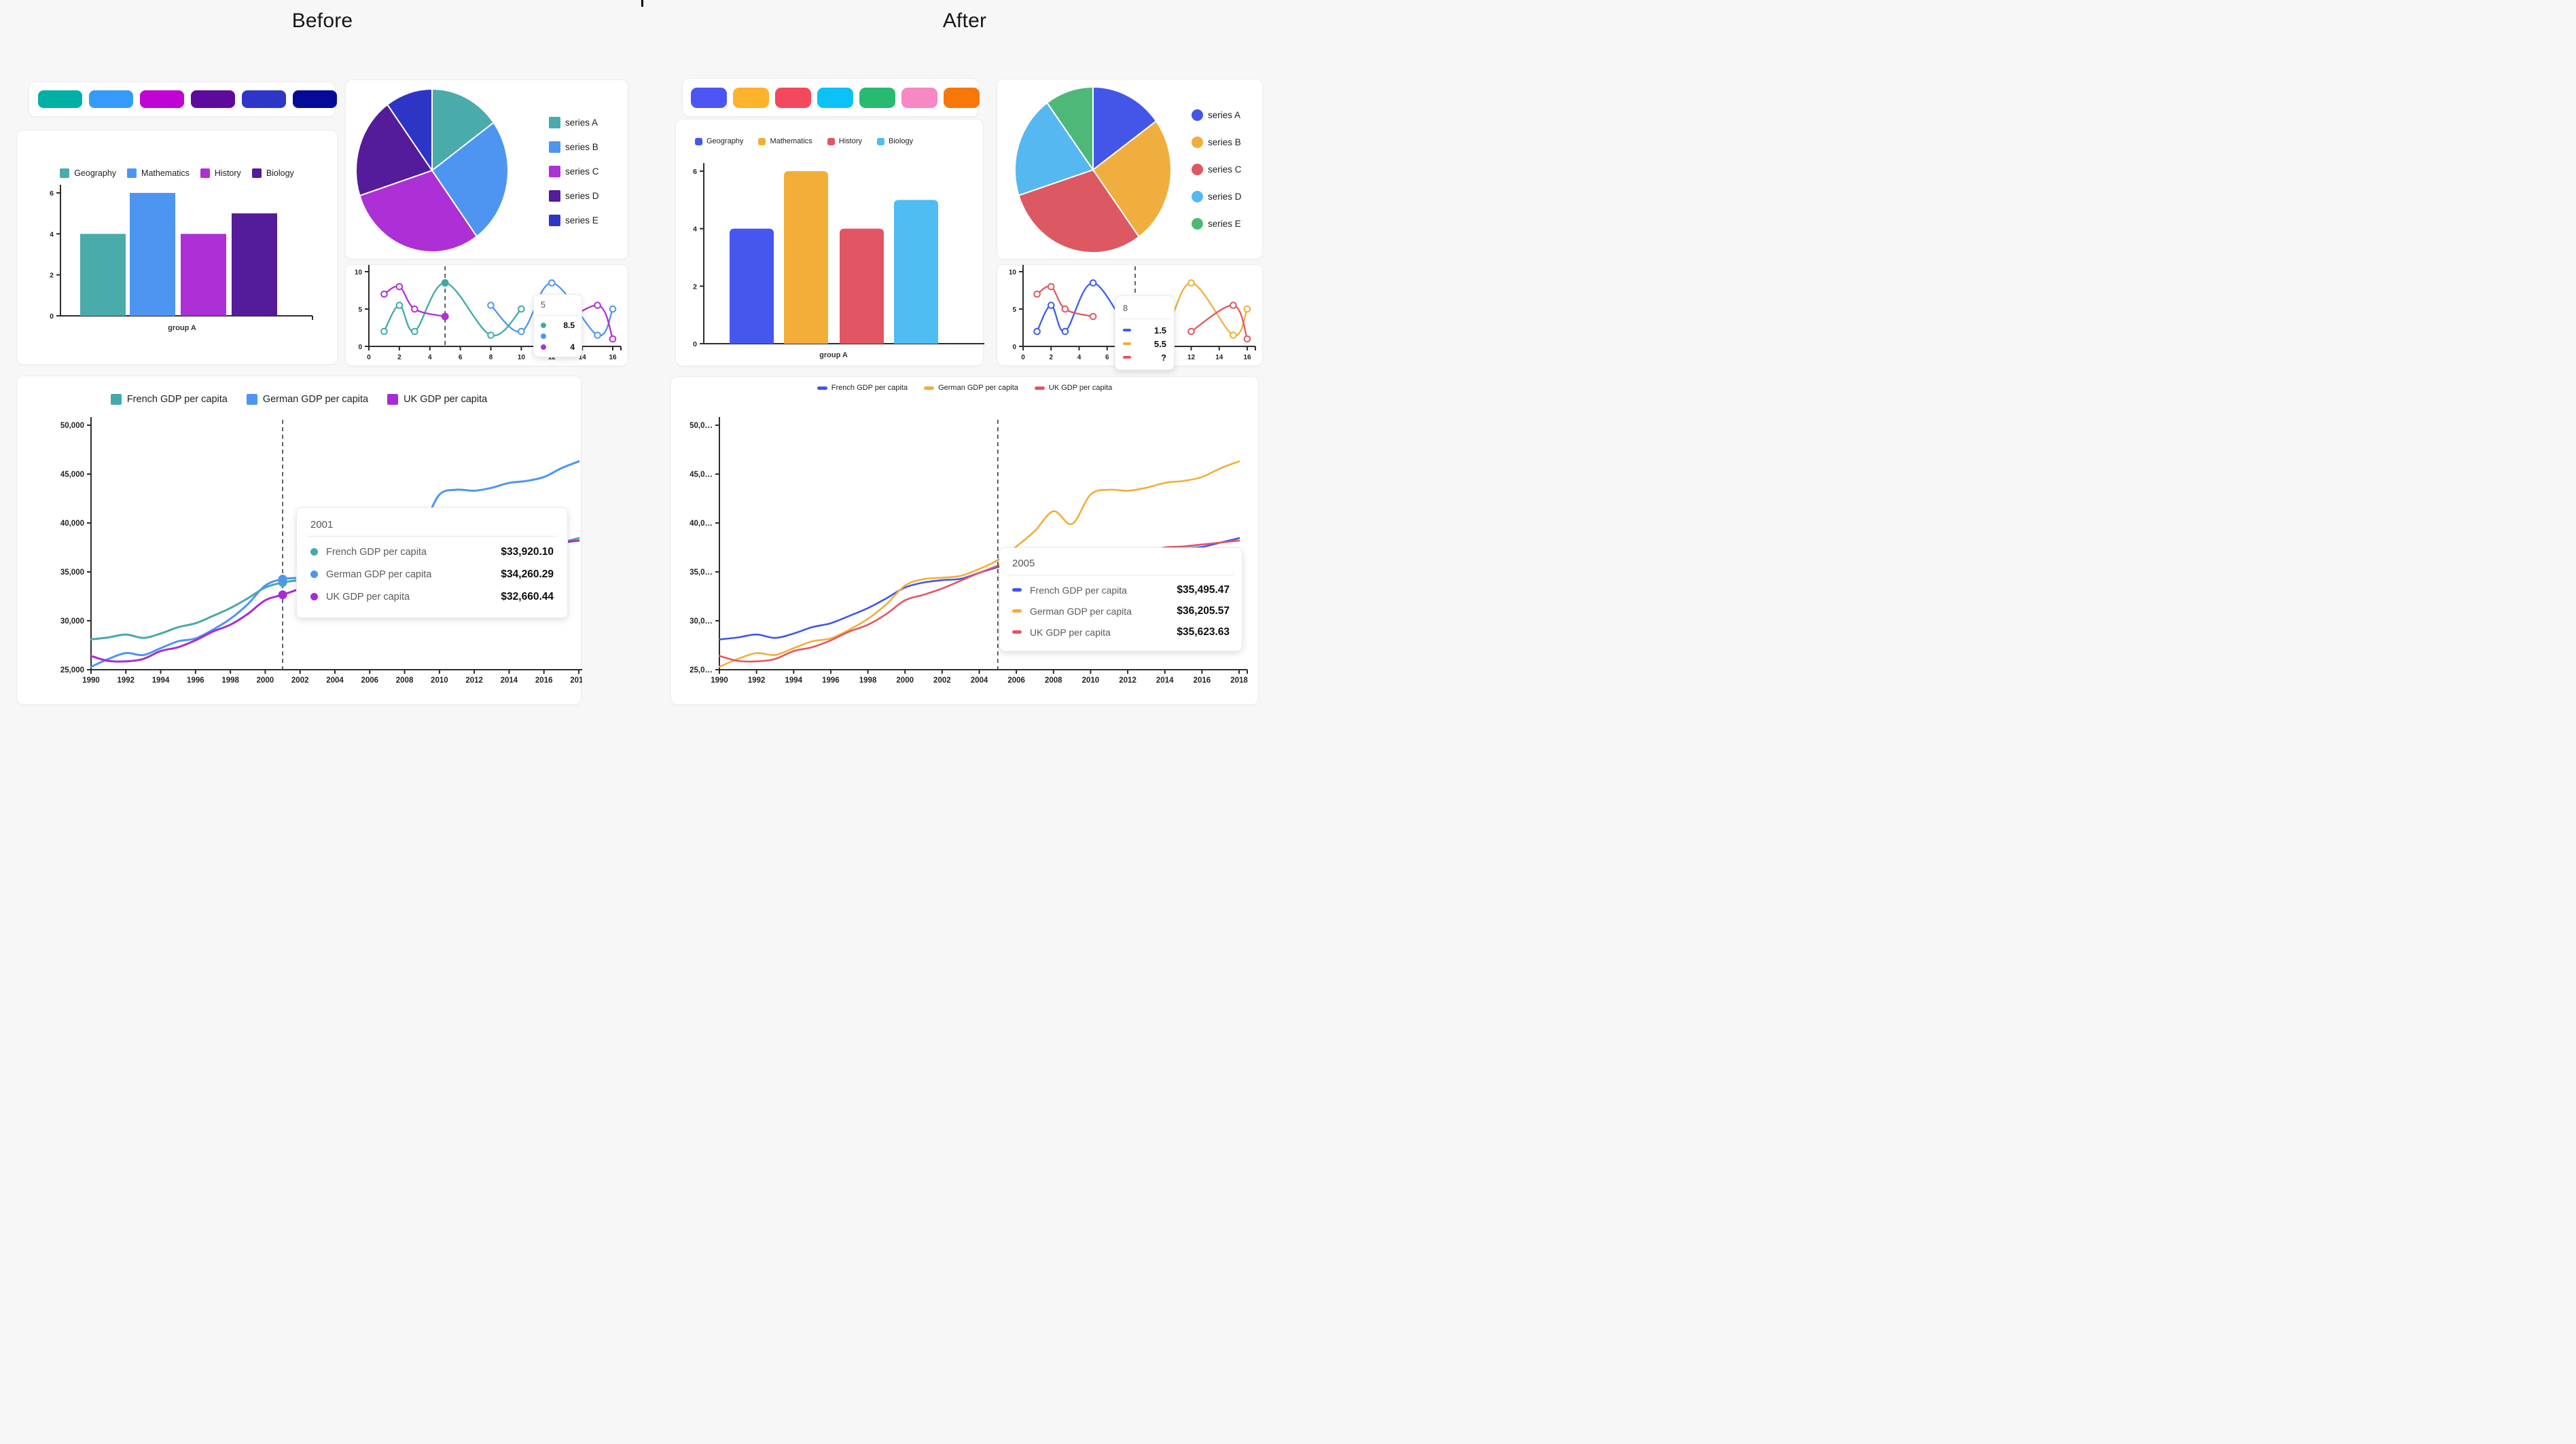 Image resolution: width=2576 pixels, height=1444 pixels. Describe the element at coordinates (1159, 344) in the screenshot. I see `tooltip-value: 5.5` at that location.